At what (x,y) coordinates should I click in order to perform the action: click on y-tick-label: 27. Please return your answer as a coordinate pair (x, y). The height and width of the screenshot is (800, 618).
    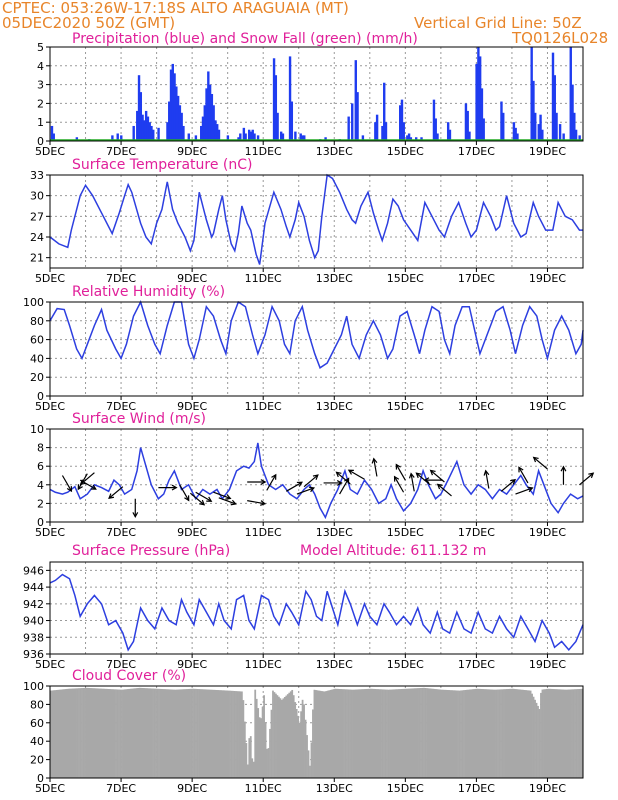
    Looking at the image, I should click on (37, 216).